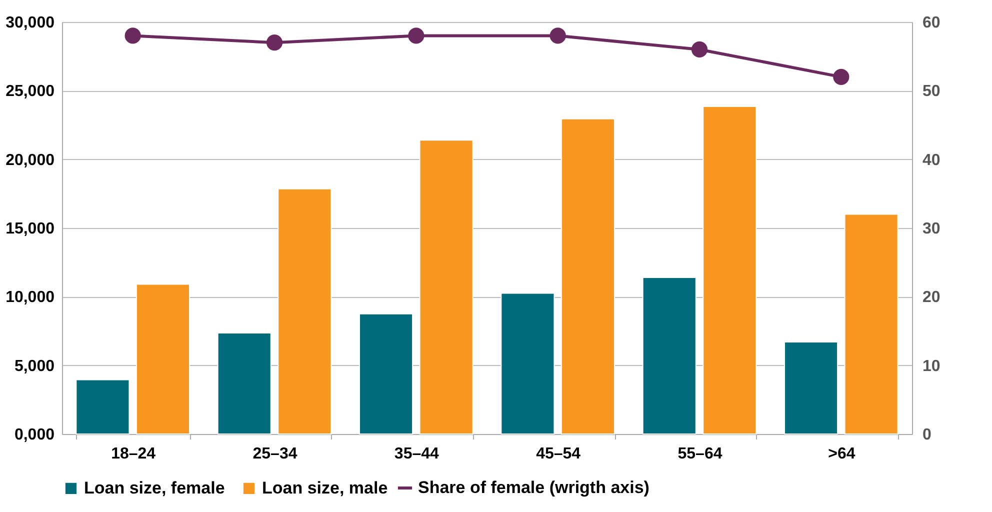  What do you see at coordinates (30, 23) in the screenshot?
I see `y-tick-label: 30,000` at bounding box center [30, 23].